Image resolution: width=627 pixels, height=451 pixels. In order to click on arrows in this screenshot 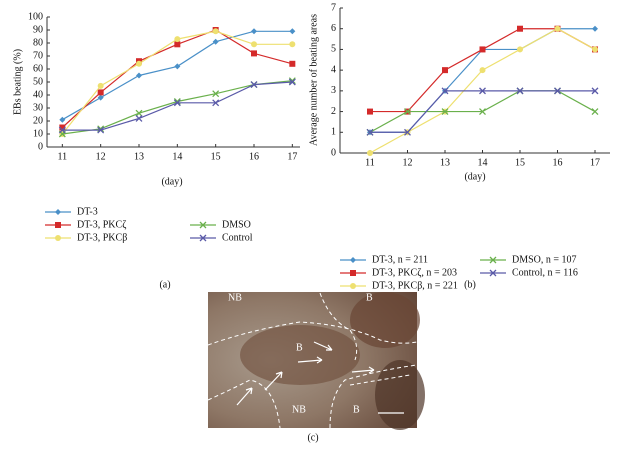, I will do `click(320, 377)`.